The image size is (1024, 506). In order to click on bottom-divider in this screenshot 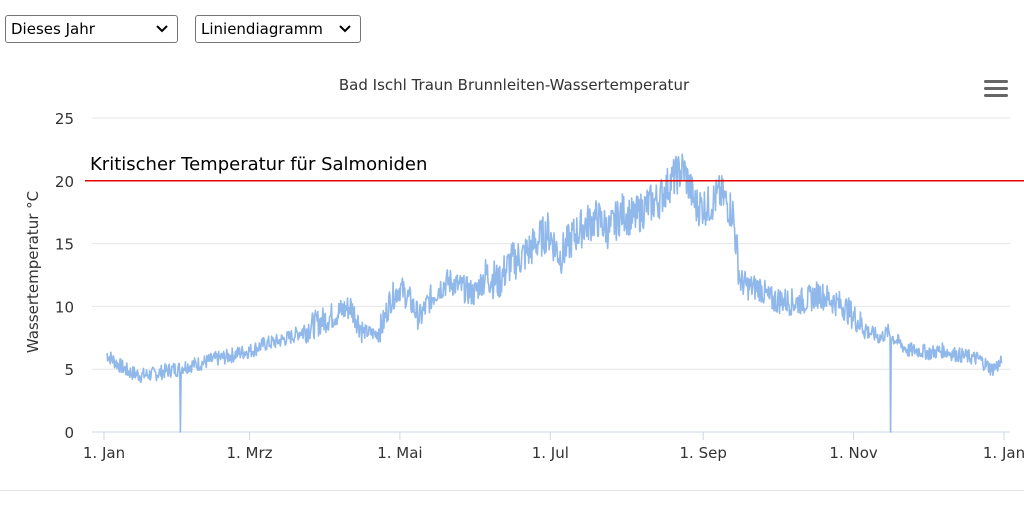, I will do `click(512, 490)`.